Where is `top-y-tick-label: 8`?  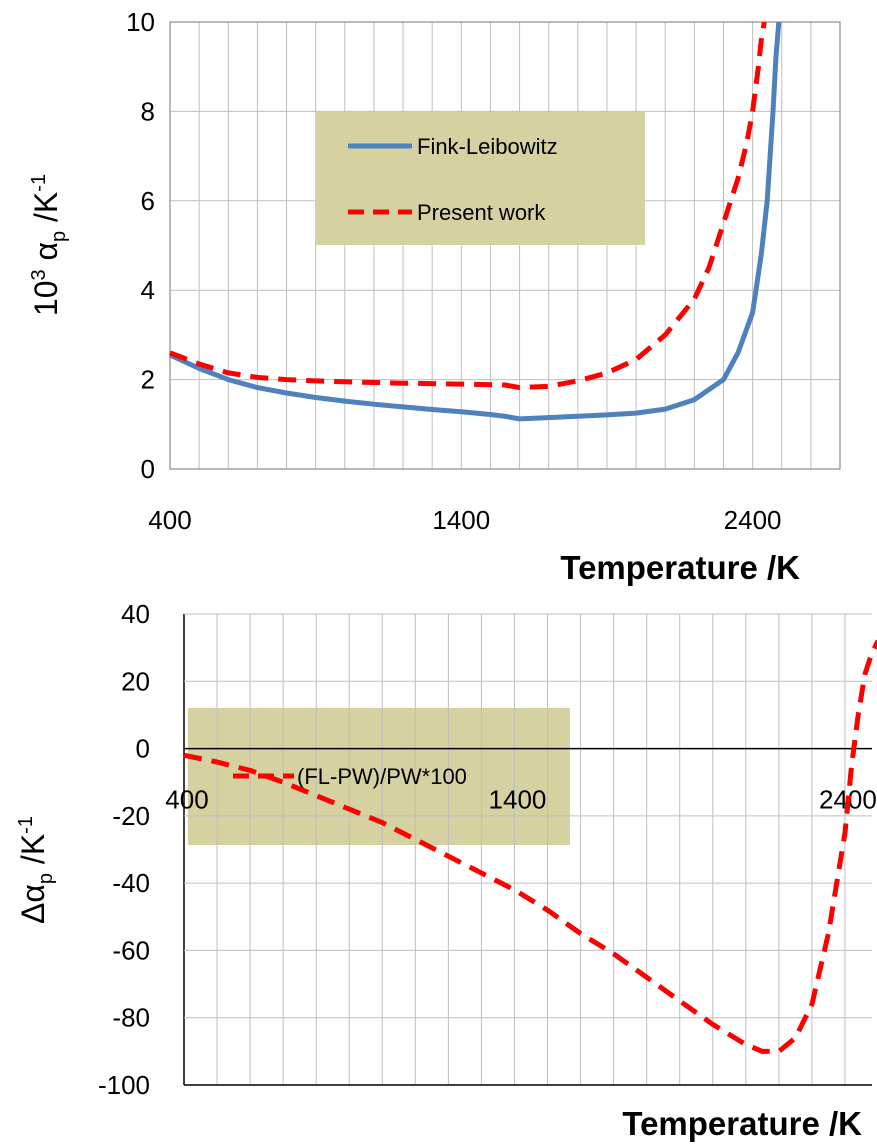 top-y-tick-label: 8 is located at coordinates (148, 111).